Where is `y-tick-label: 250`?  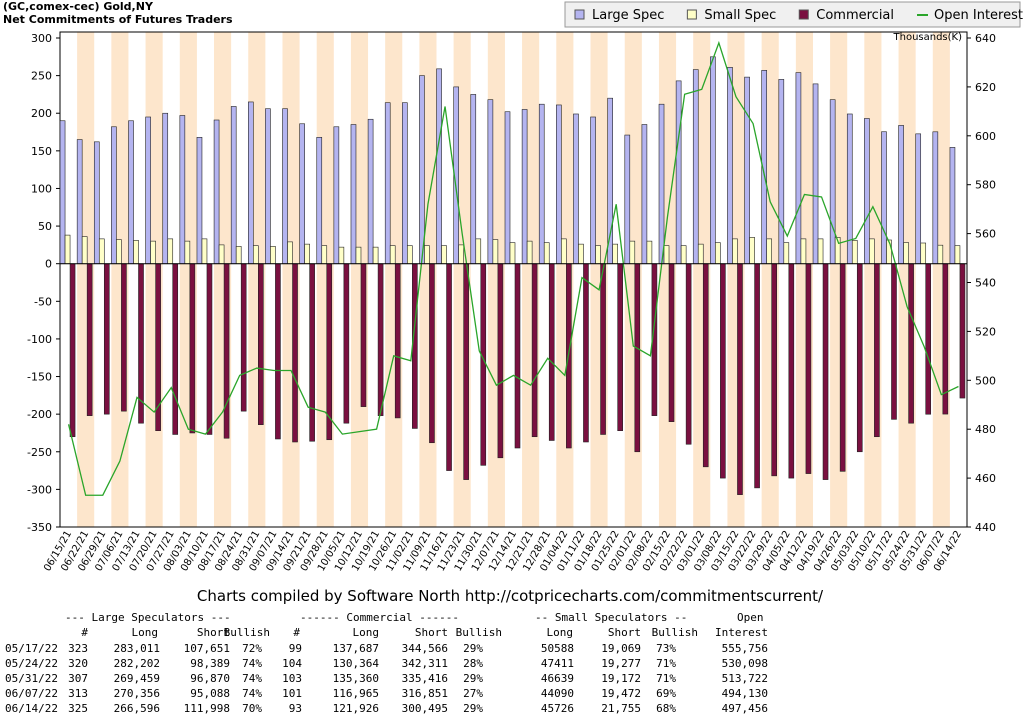
y-tick-label: 250 is located at coordinates (41, 76).